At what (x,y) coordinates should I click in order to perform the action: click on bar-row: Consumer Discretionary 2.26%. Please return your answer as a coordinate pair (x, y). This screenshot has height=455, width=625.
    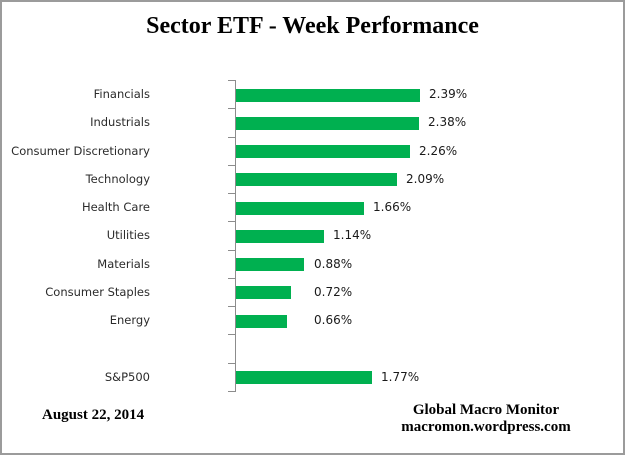
    Looking at the image, I should click on (312, 151).